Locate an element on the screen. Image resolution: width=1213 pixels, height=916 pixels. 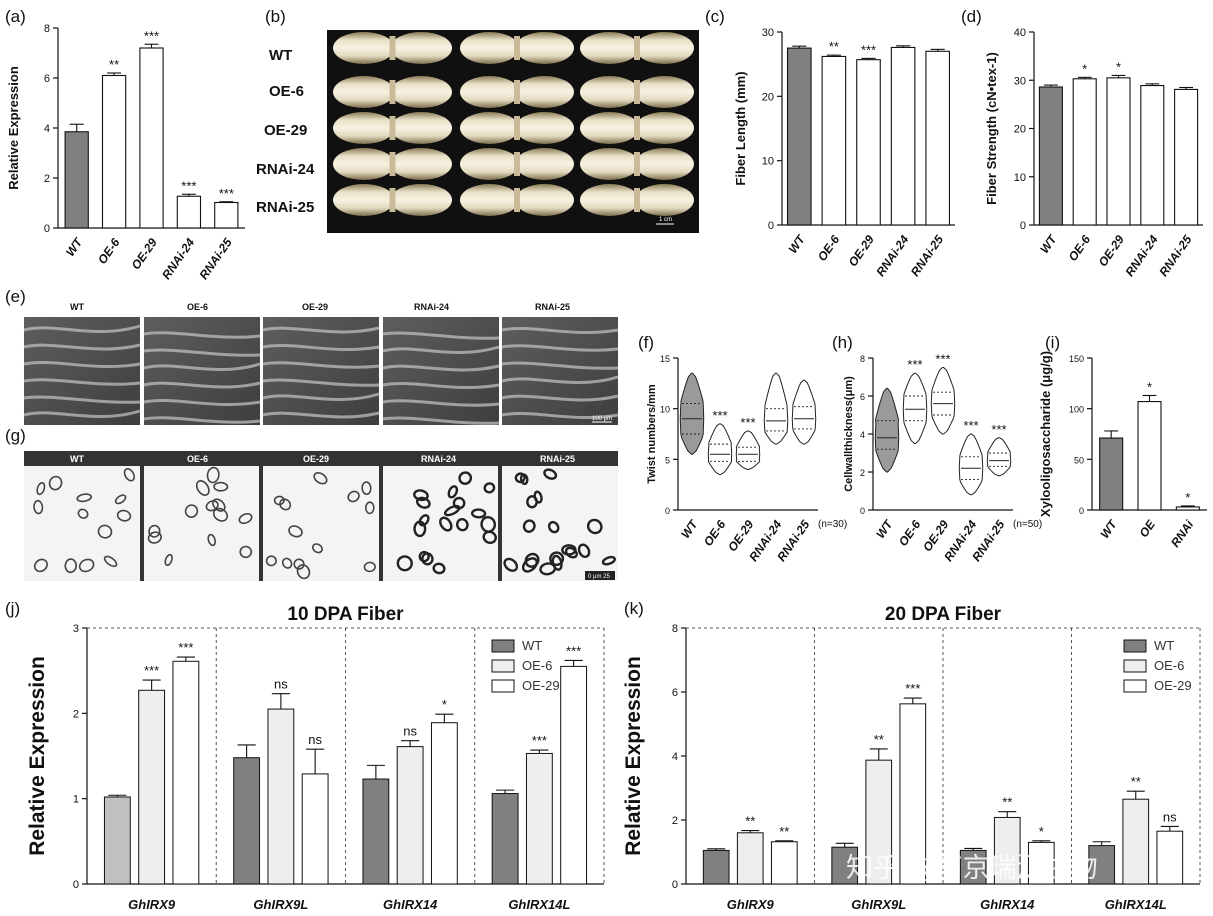
y-axis-label: Relative Expression is located at coordinates (633, 756).